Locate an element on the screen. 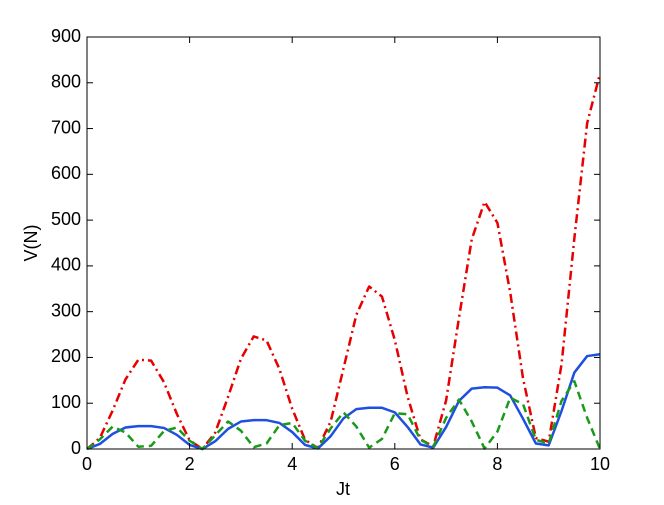 This screenshot has height=505, width=664. x-tick-label: 2 is located at coordinates (190, 464).